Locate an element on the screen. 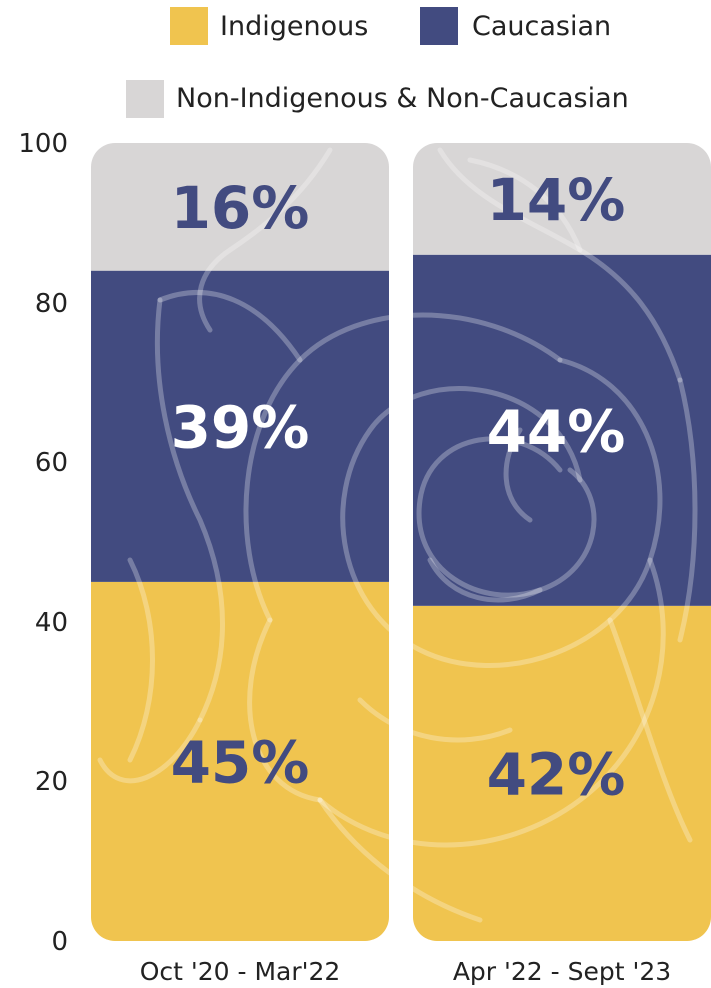 This screenshot has height=988, width=711. y-axis: 0 20 40 60 80 100 is located at coordinates (43, 543).